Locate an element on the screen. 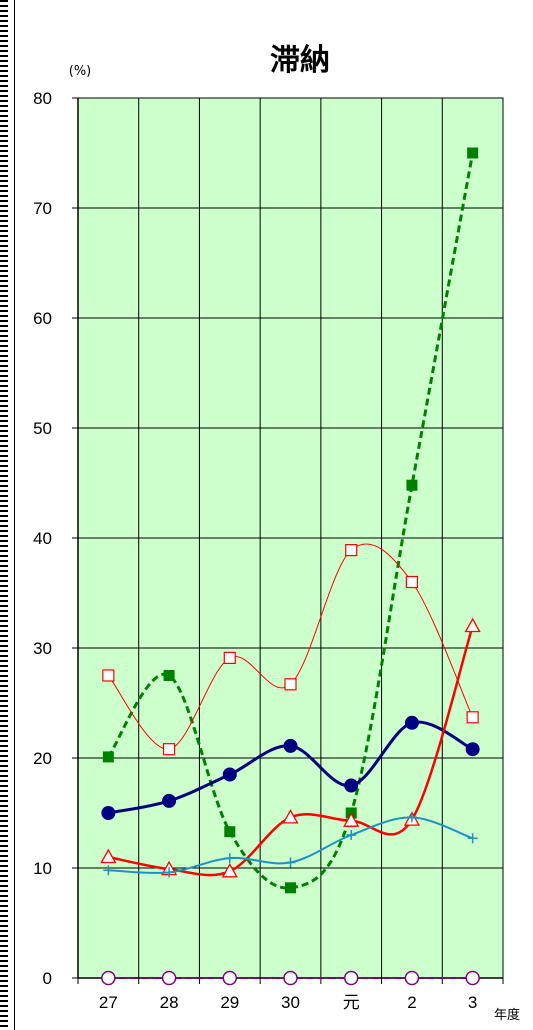  y-tick-label: 20 is located at coordinates (42, 758).